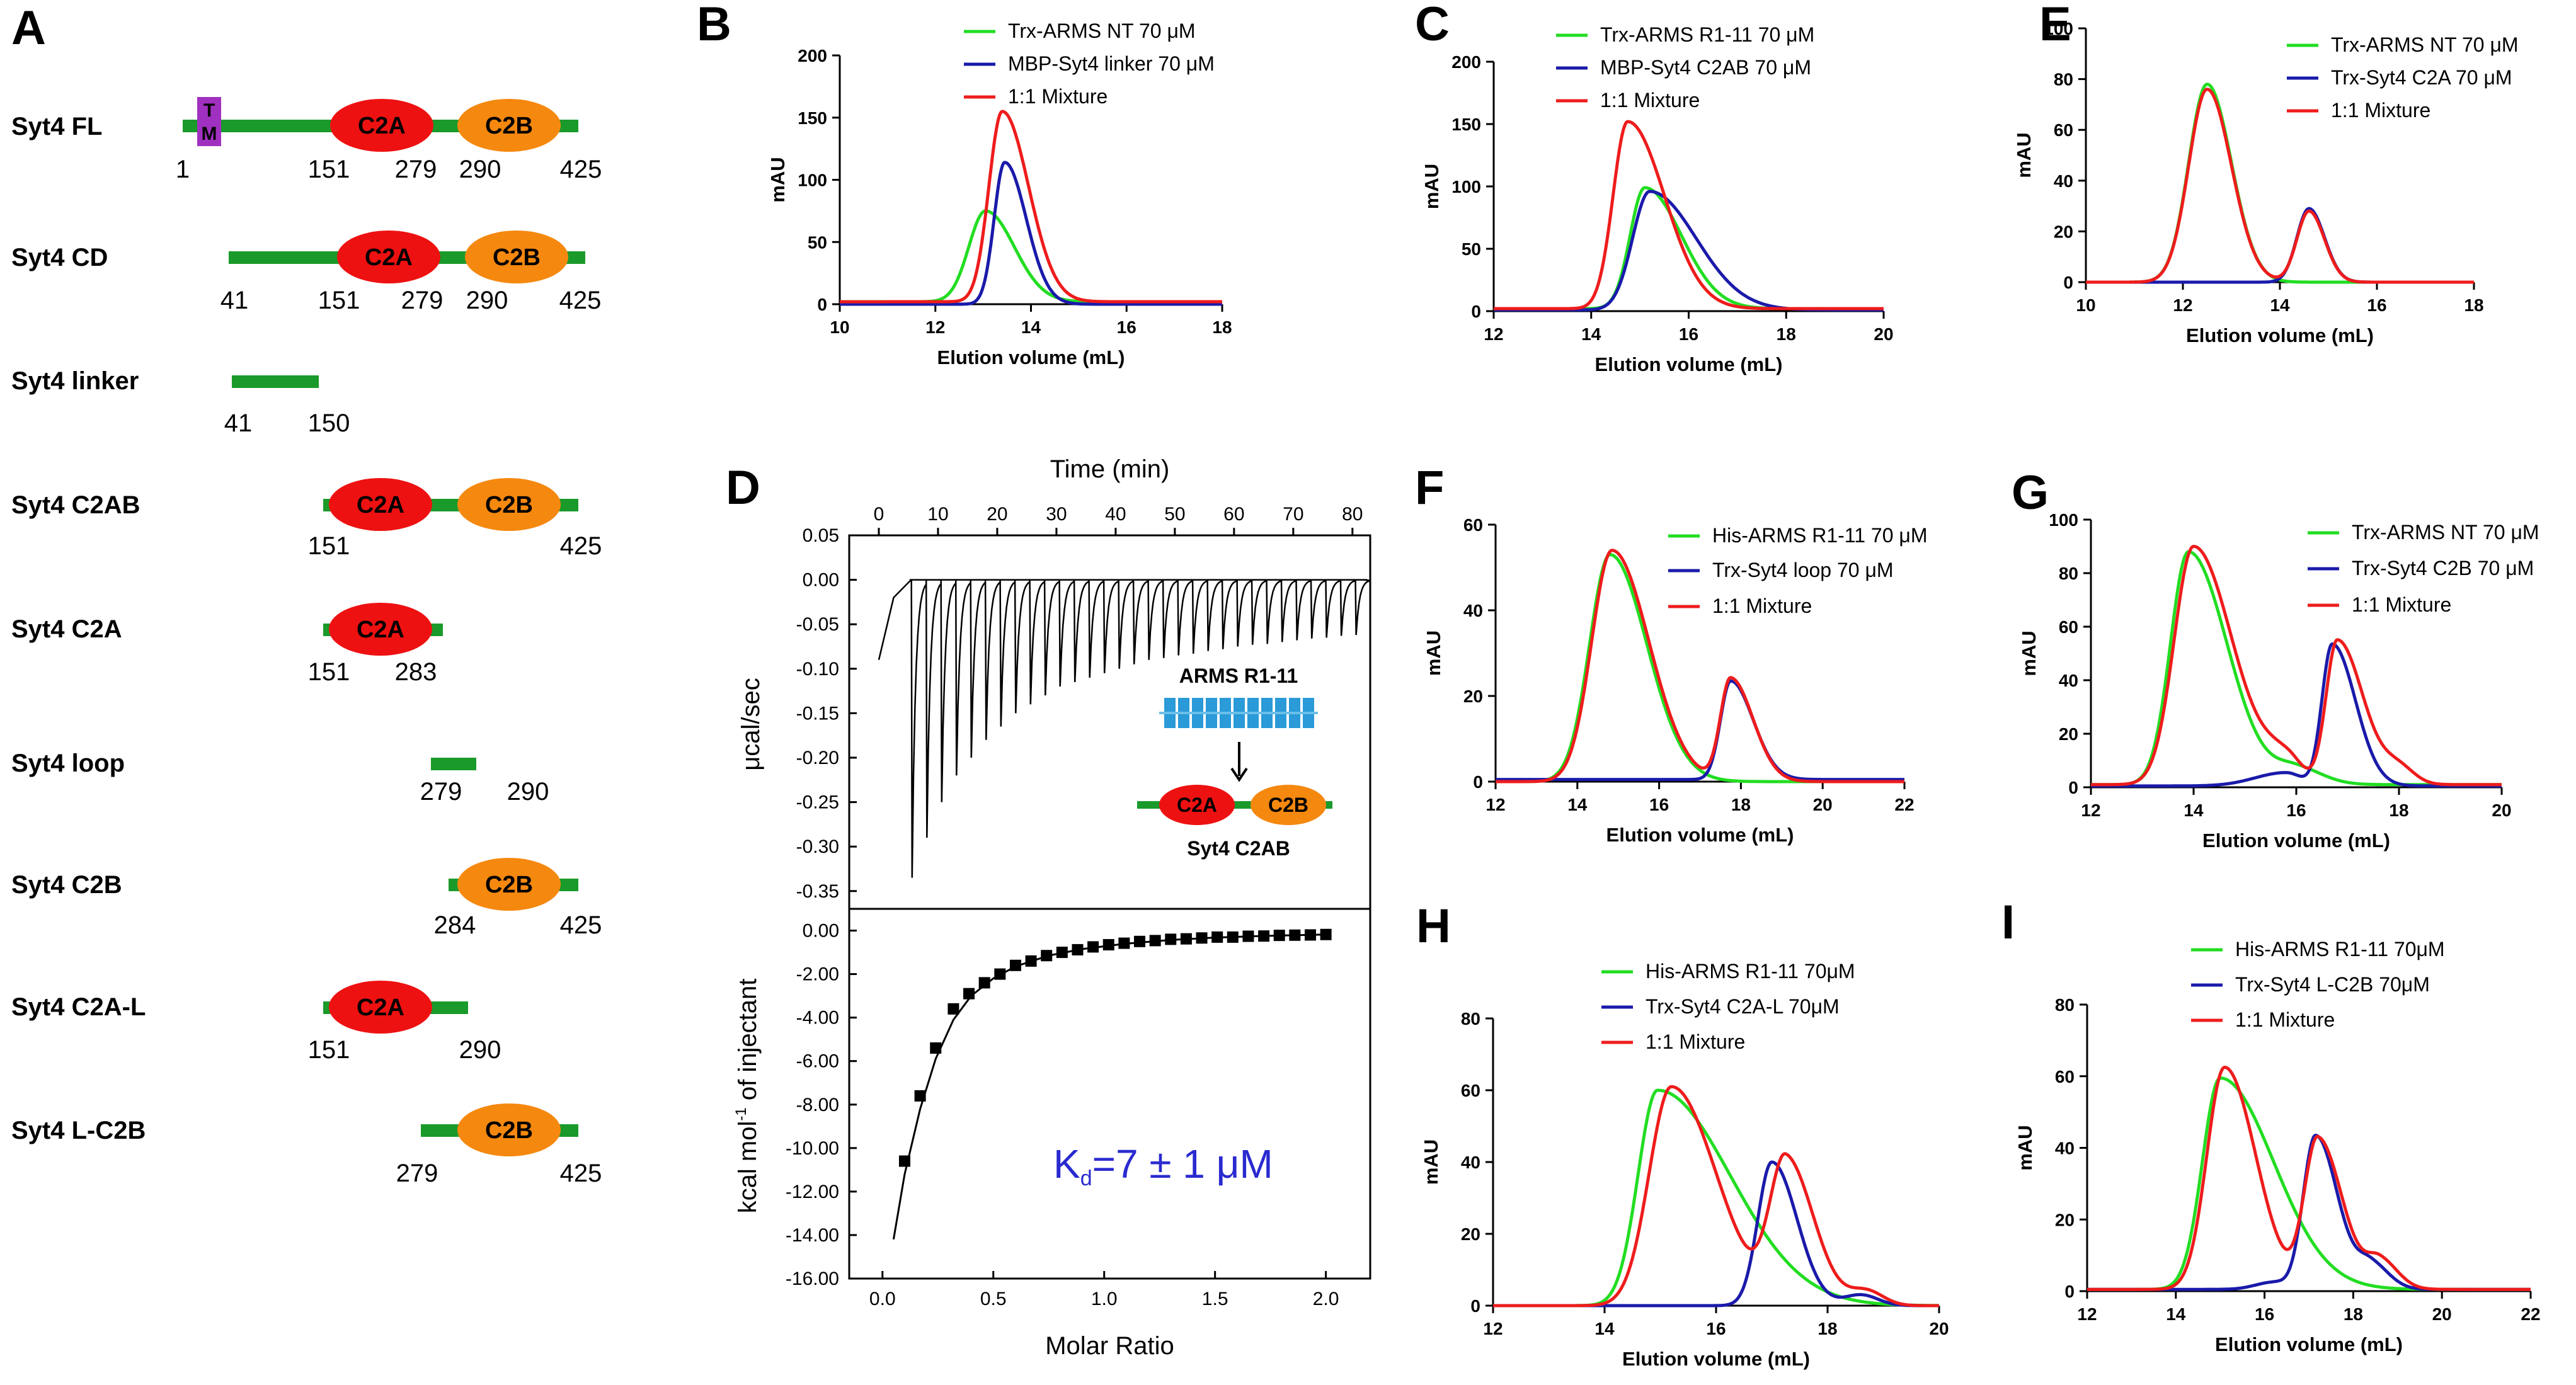 The height and width of the screenshot is (1385, 2576). Describe the element at coordinates (1429, 488) in the screenshot. I see `panel-label-f: F` at that location.